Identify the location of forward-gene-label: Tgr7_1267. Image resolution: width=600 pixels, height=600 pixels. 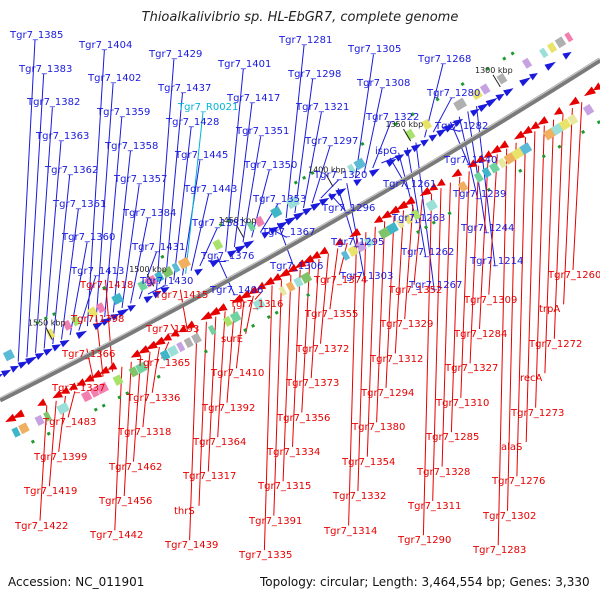
(436, 285).